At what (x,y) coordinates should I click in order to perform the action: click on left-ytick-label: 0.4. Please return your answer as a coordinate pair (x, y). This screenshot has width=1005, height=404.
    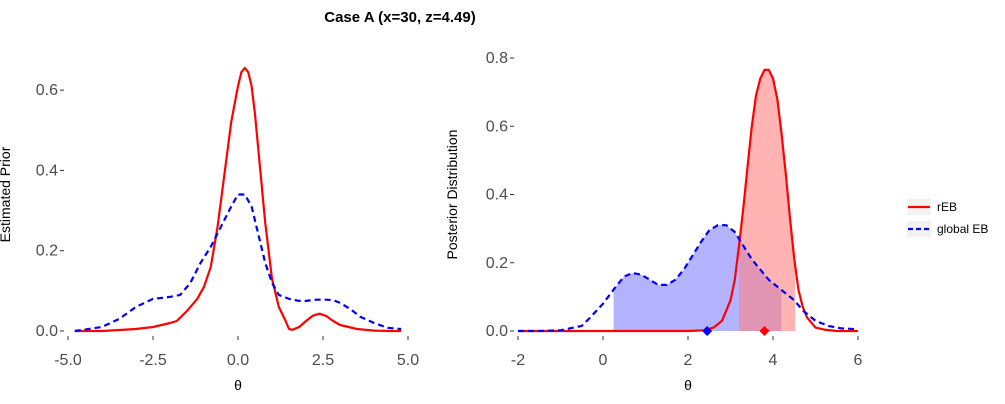
    Looking at the image, I should click on (47, 170).